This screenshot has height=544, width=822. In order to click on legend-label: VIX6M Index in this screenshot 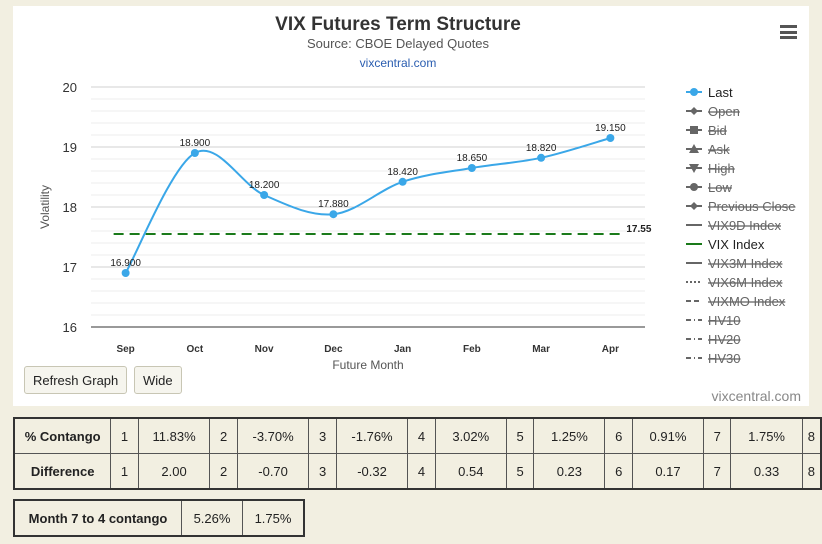, I will do `click(745, 282)`.